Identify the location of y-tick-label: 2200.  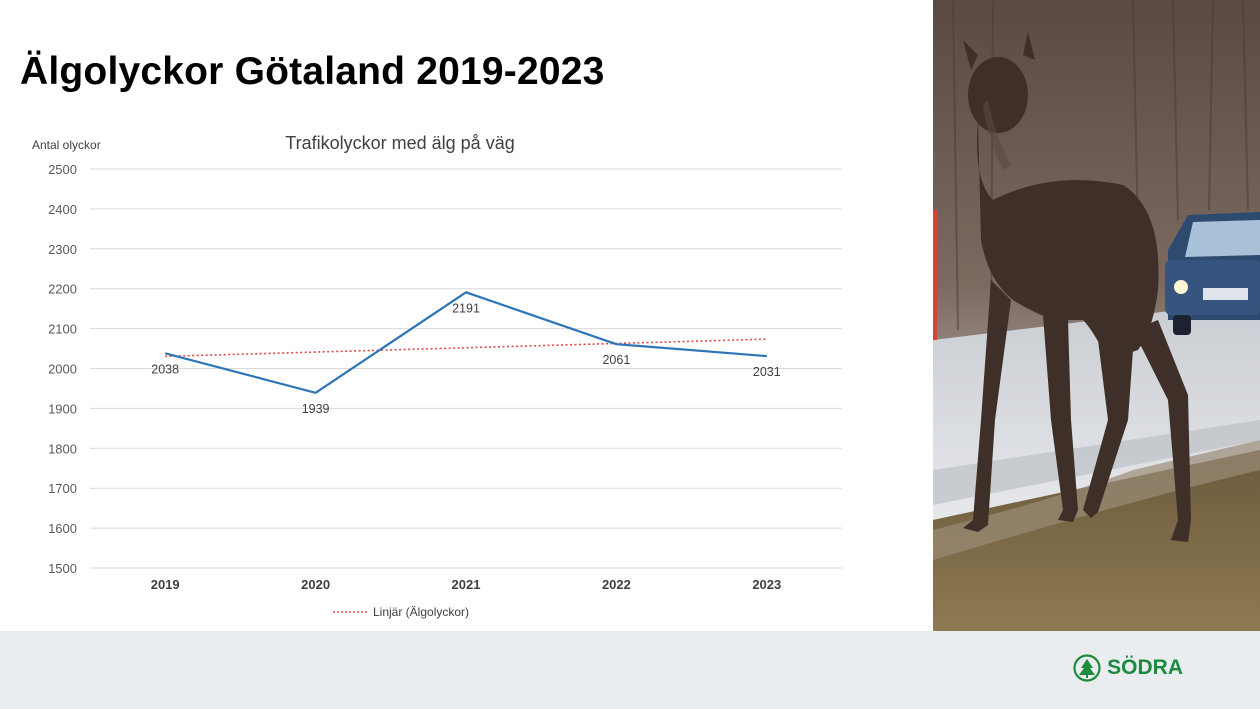
(62, 289).